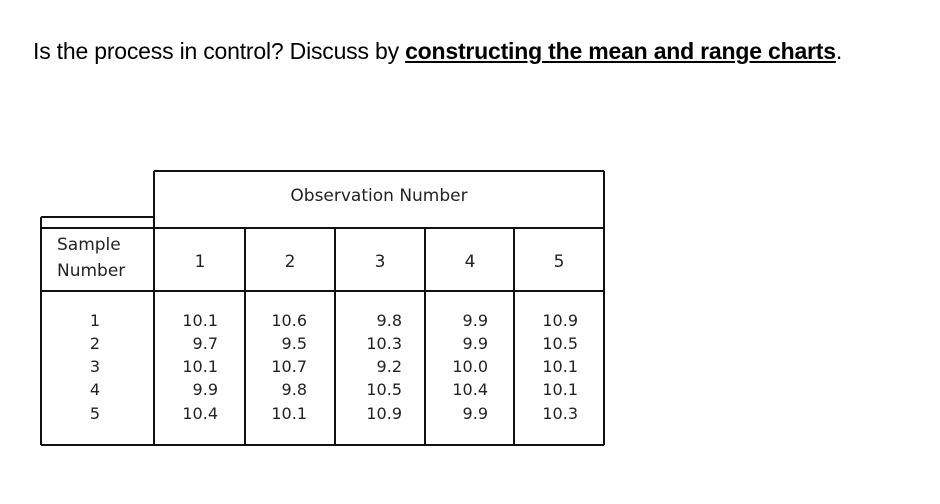 The width and height of the screenshot is (940, 504). Describe the element at coordinates (559, 262) in the screenshot. I see `column-header-5: 5` at that location.